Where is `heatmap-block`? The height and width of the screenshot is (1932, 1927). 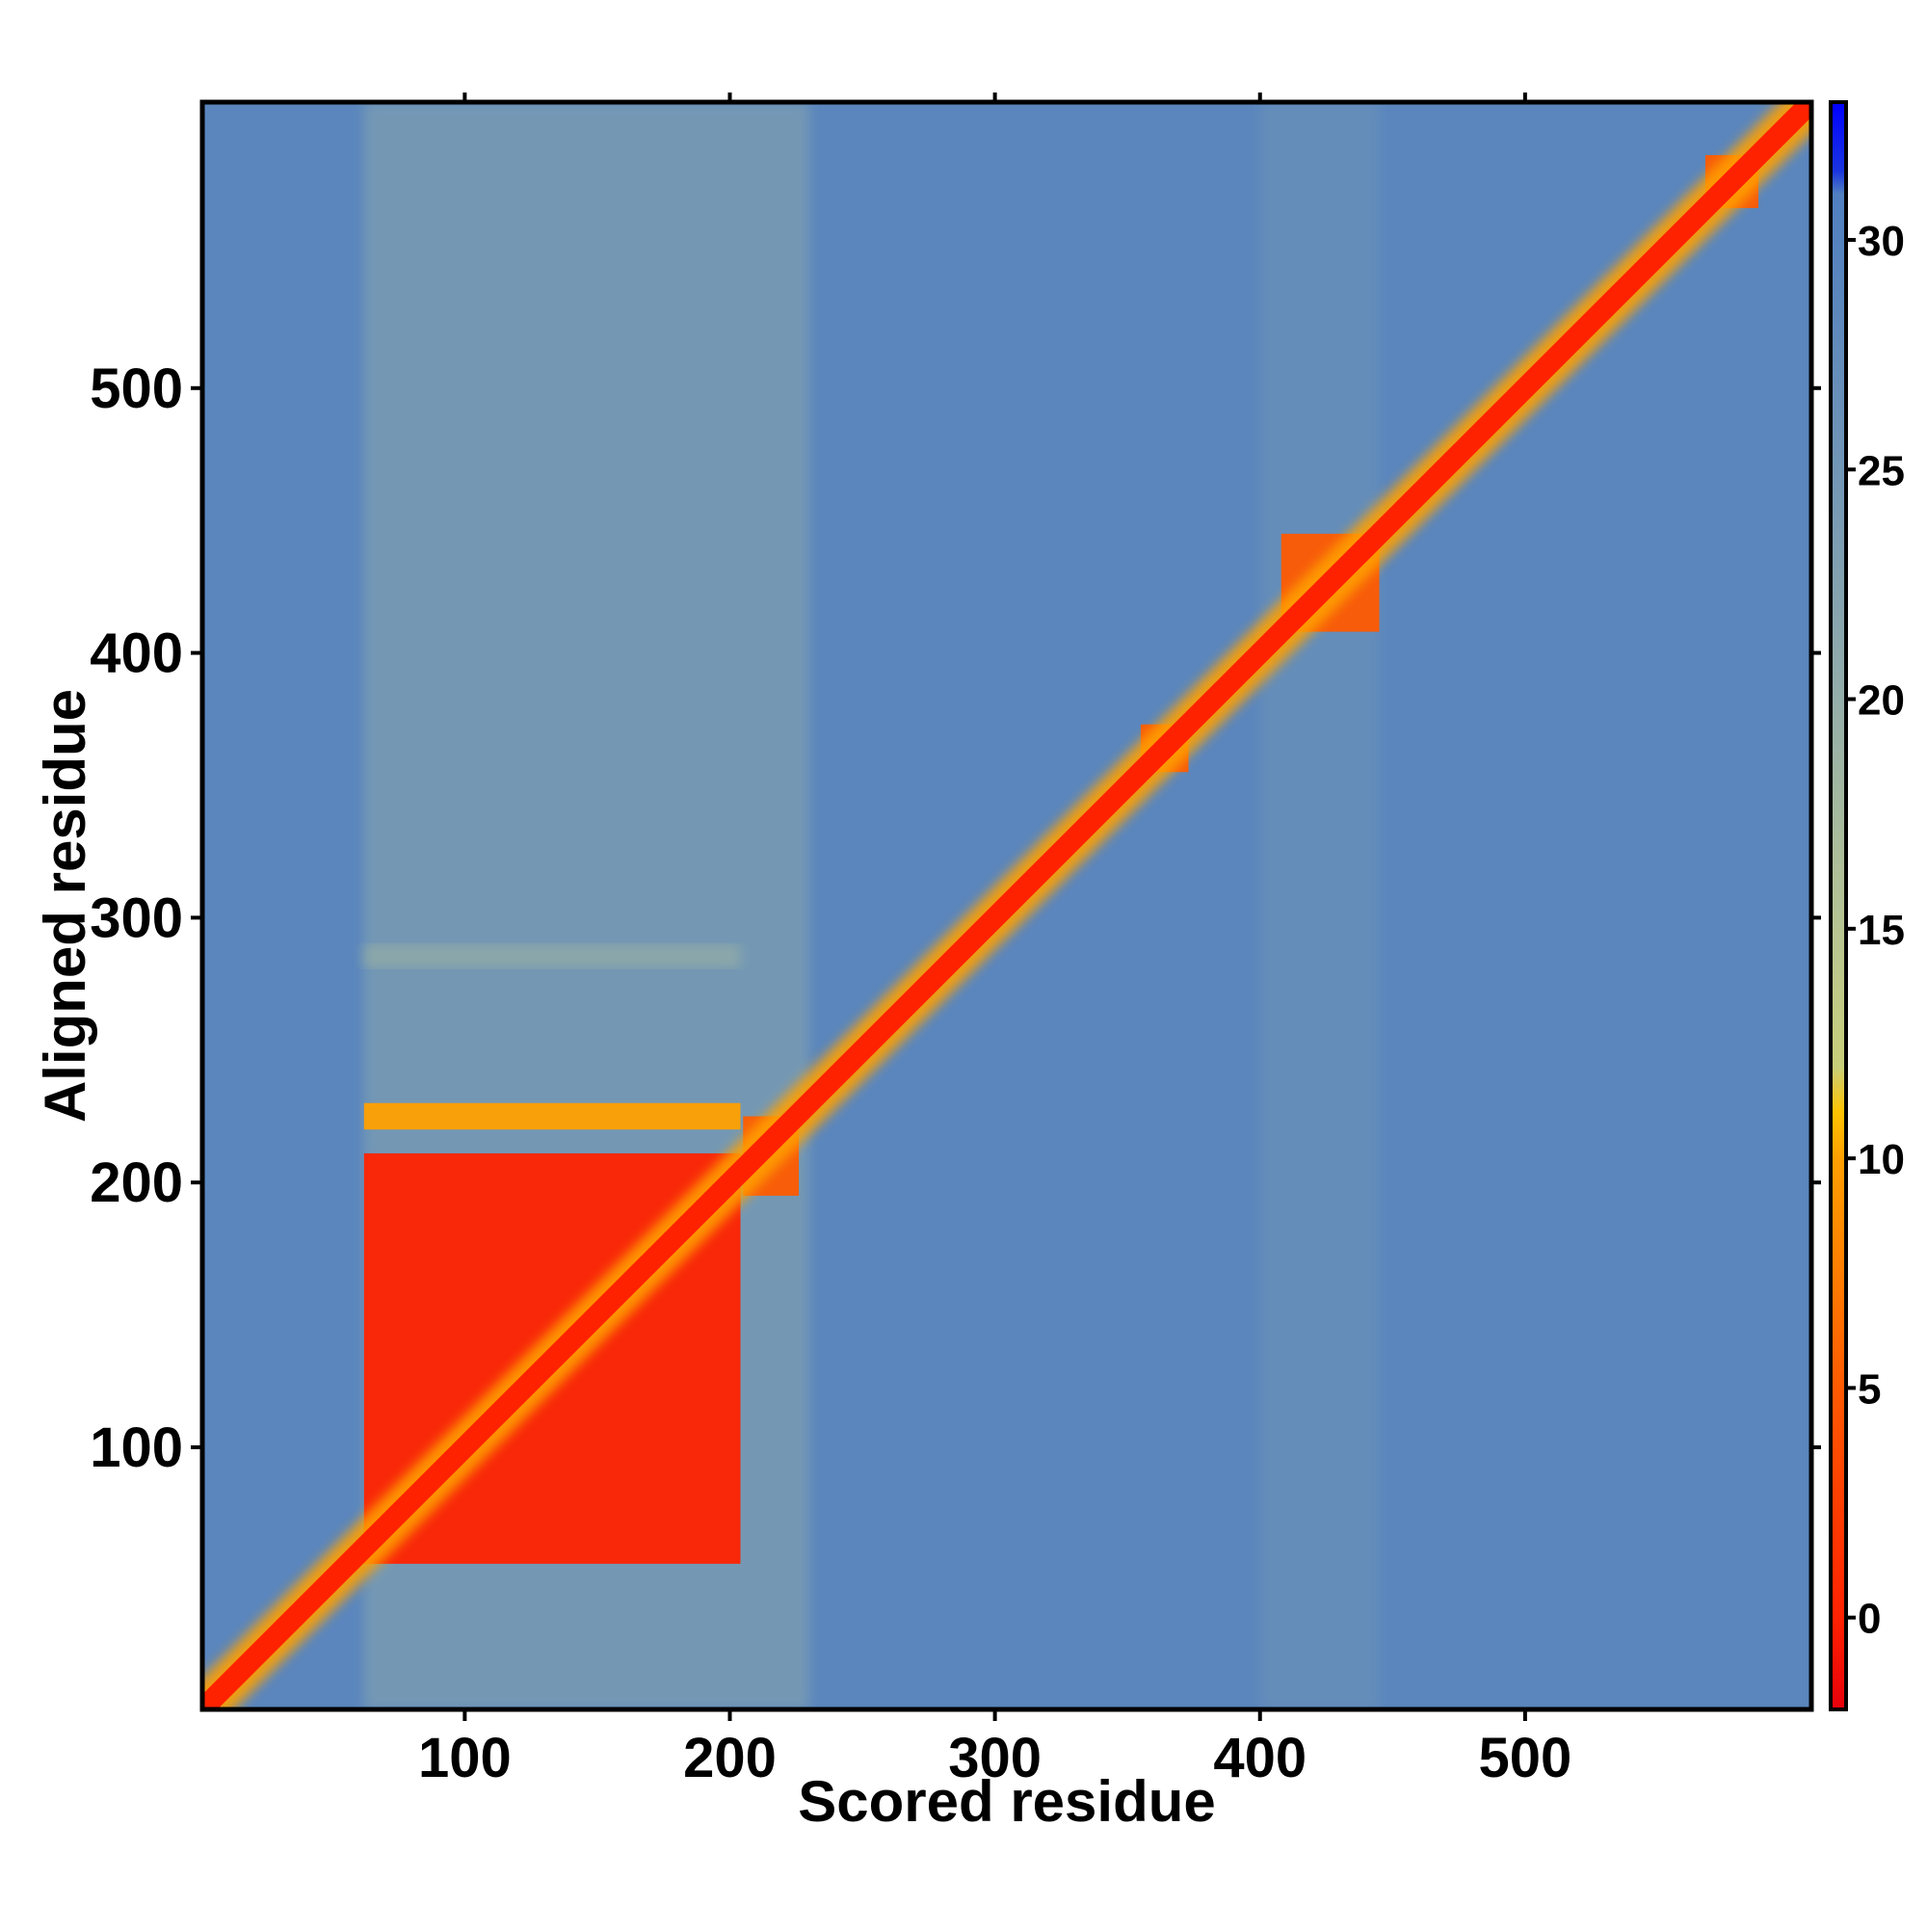 heatmap-block is located at coordinates (552, 1116).